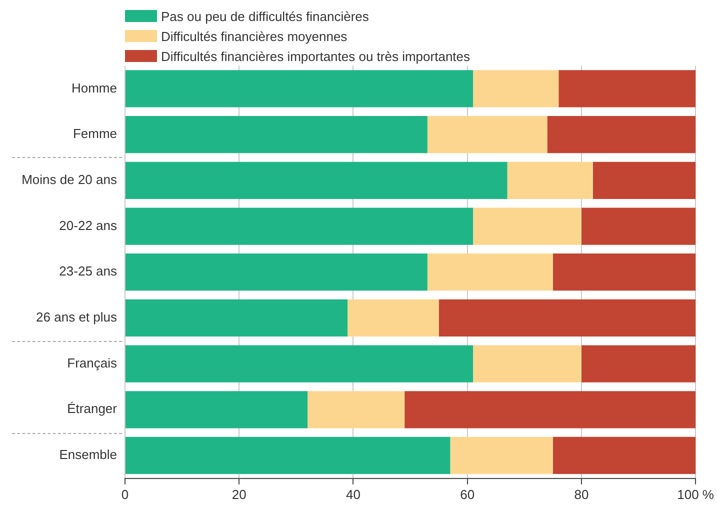 The width and height of the screenshot is (717, 510). I want to click on x-tick-label: 40, so click(353, 494).